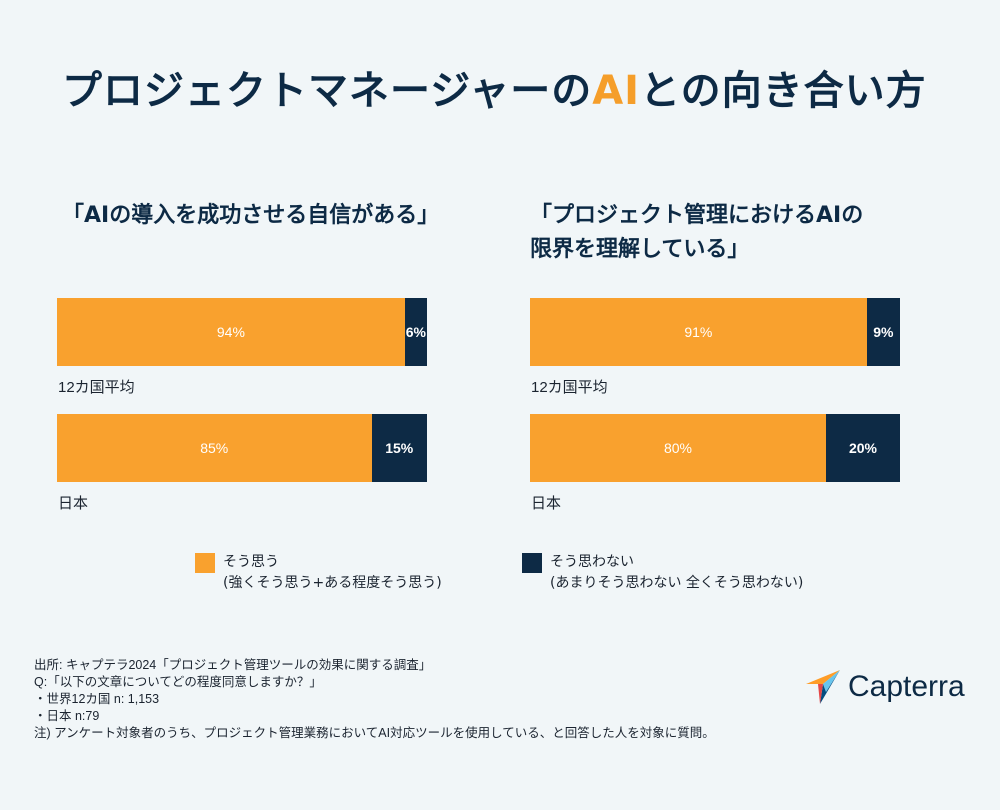  What do you see at coordinates (592, 562) in the screenshot?
I see `legend-disagree-label: そう思わない` at bounding box center [592, 562].